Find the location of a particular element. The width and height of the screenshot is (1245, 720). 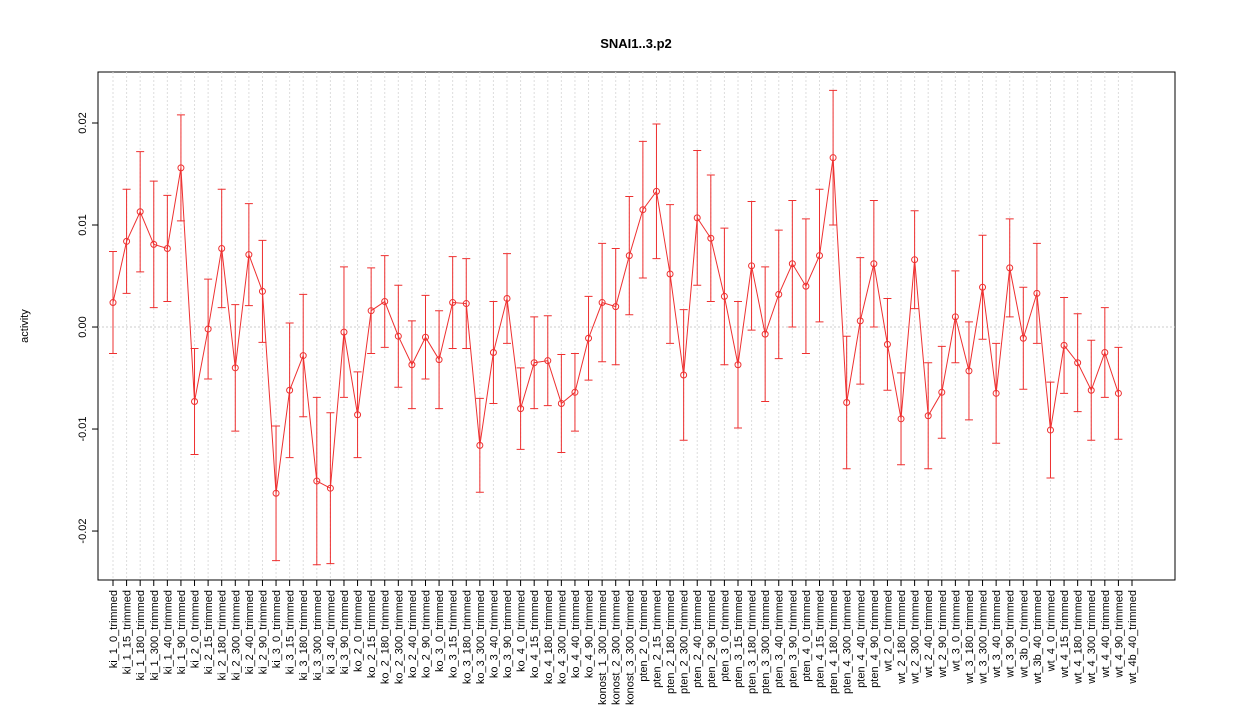

x-tick-label: pten_2_300_trimmed is located at coordinates (685, 642).